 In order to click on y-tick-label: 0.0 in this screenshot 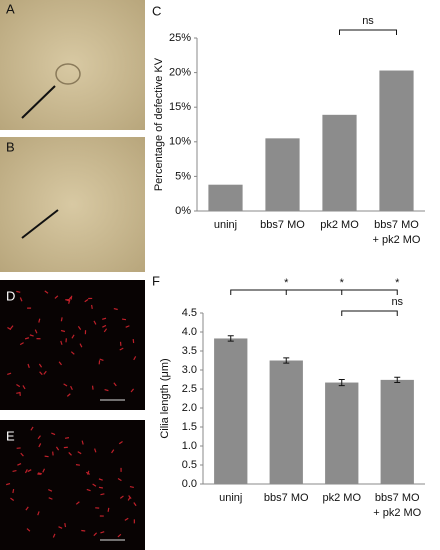, I will do `click(189, 484)`.